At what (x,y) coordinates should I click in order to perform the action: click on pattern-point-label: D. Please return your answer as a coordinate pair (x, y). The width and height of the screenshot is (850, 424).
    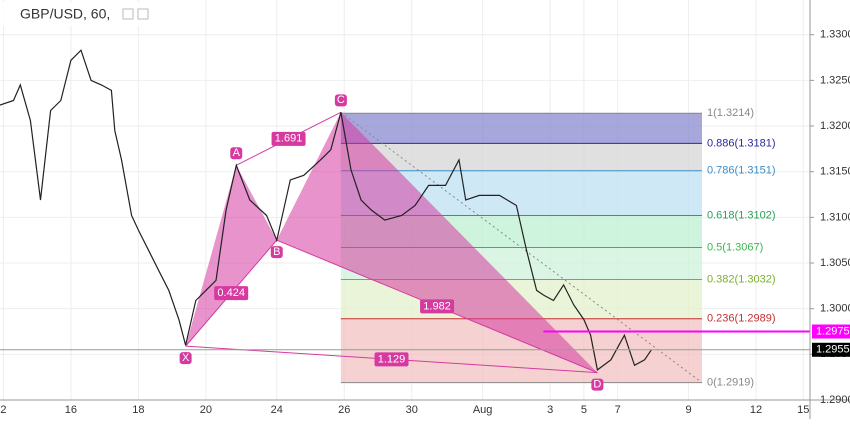
    Looking at the image, I should click on (597, 385).